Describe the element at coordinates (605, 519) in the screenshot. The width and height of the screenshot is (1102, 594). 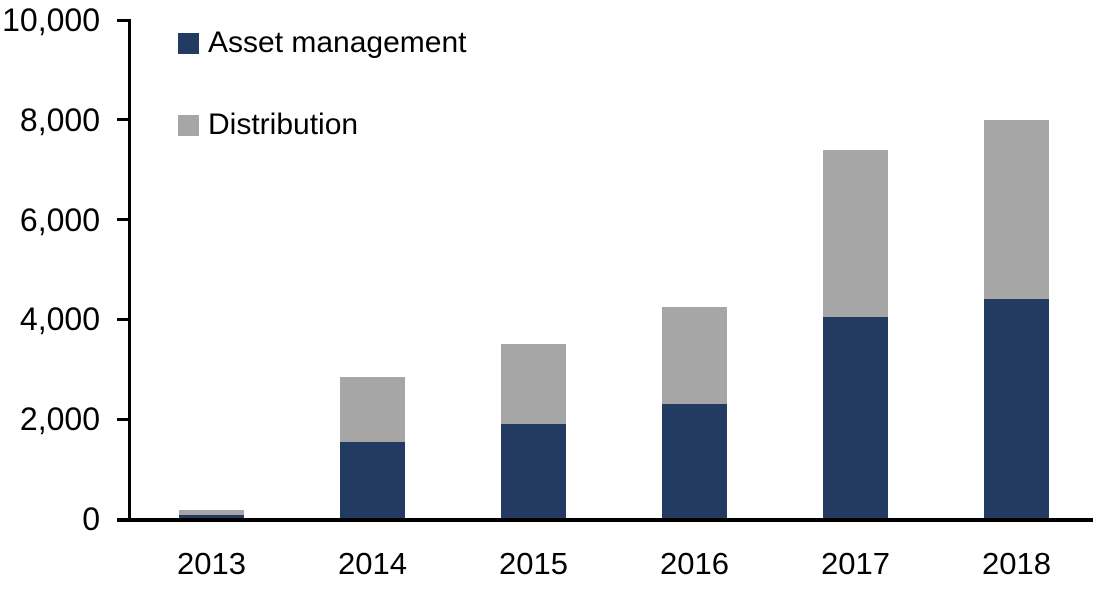
I see `x-axis-line` at that location.